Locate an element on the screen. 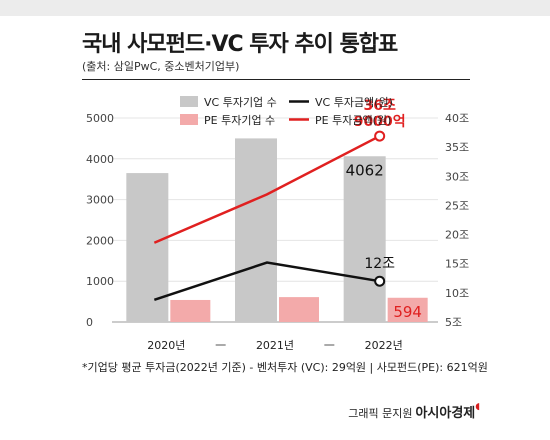 The height and width of the screenshot is (440, 550). x-axis-ticks: 2020년 2021년 2022년 is located at coordinates (274, 345).